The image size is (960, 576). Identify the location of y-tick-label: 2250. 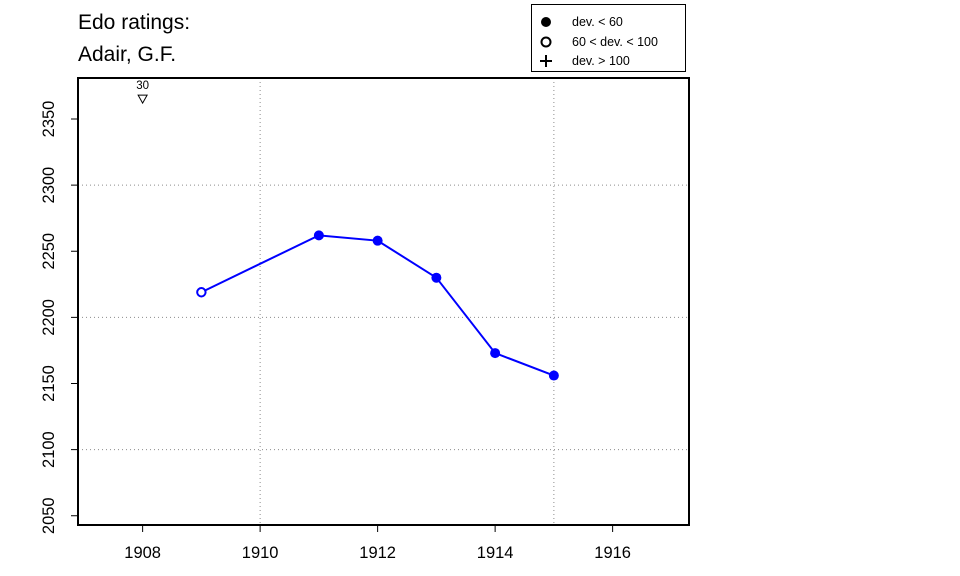
(49, 251).